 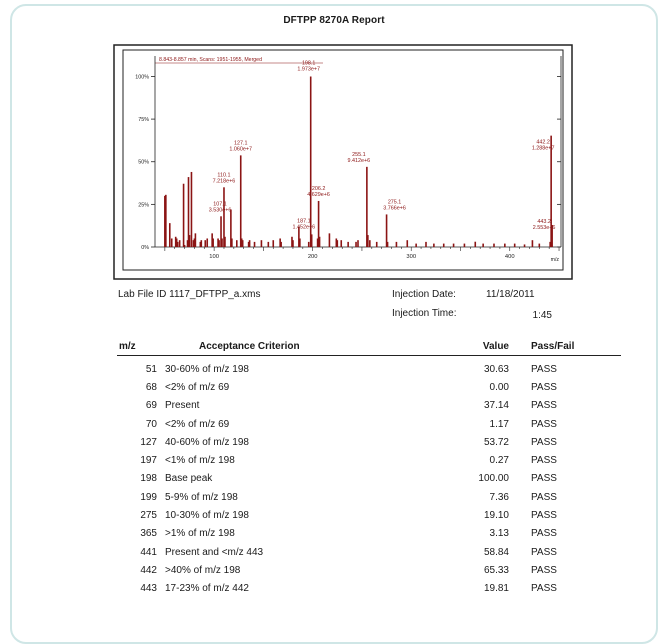 I want to click on peak-abundance-label: 7.218e+6, so click(x=224, y=181).